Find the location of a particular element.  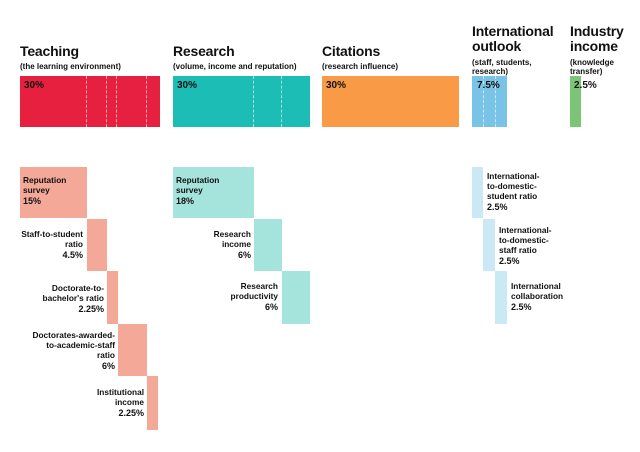

research-header: Research (volume, income and reputation) is located at coordinates (235, 57).